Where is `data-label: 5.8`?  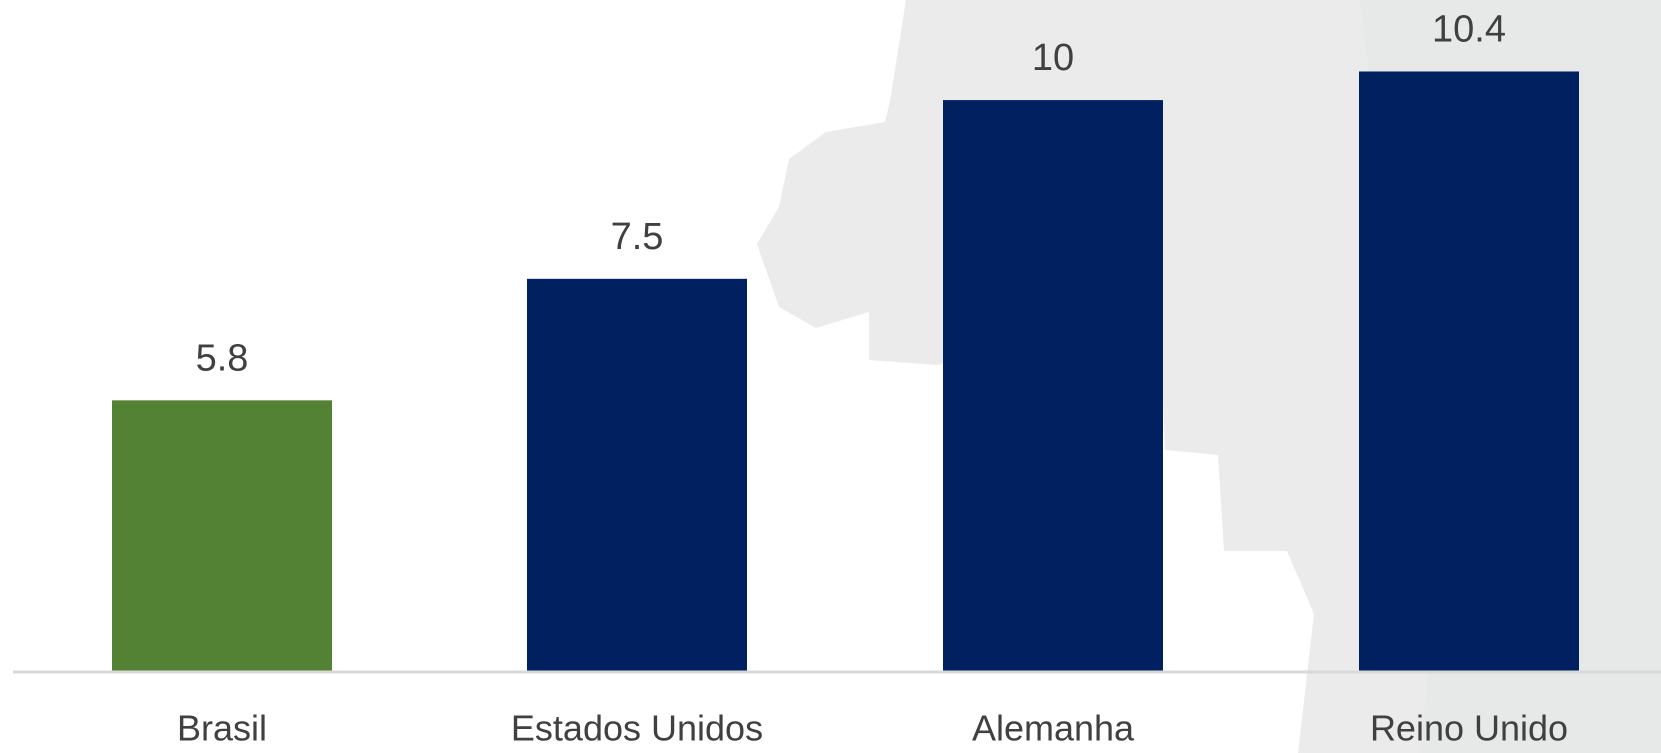
data-label: 5.8 is located at coordinates (222, 358).